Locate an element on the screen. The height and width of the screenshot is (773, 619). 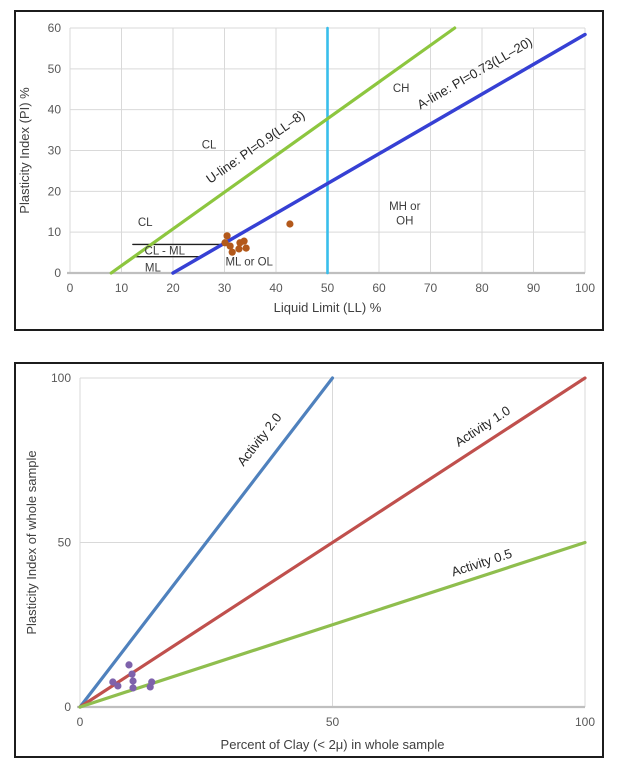
x-tick-label: 10 is located at coordinates (122, 288).